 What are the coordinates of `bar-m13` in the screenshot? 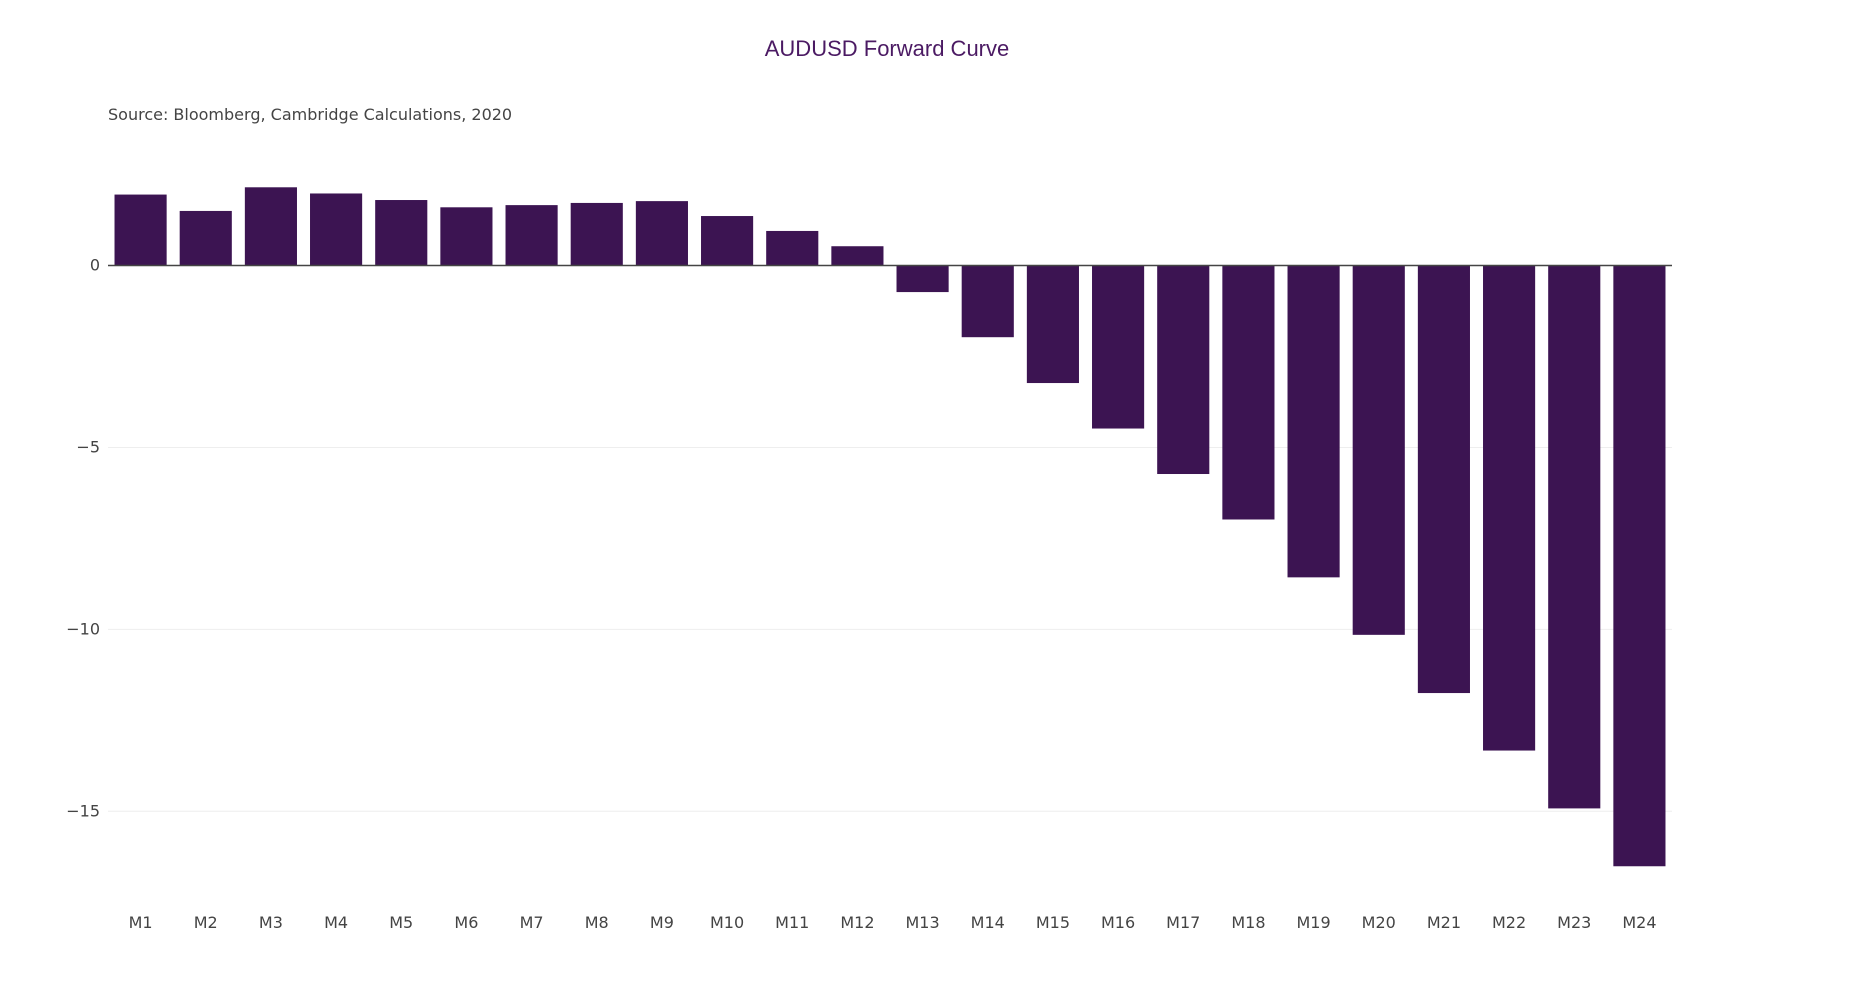 It's located at (922, 279).